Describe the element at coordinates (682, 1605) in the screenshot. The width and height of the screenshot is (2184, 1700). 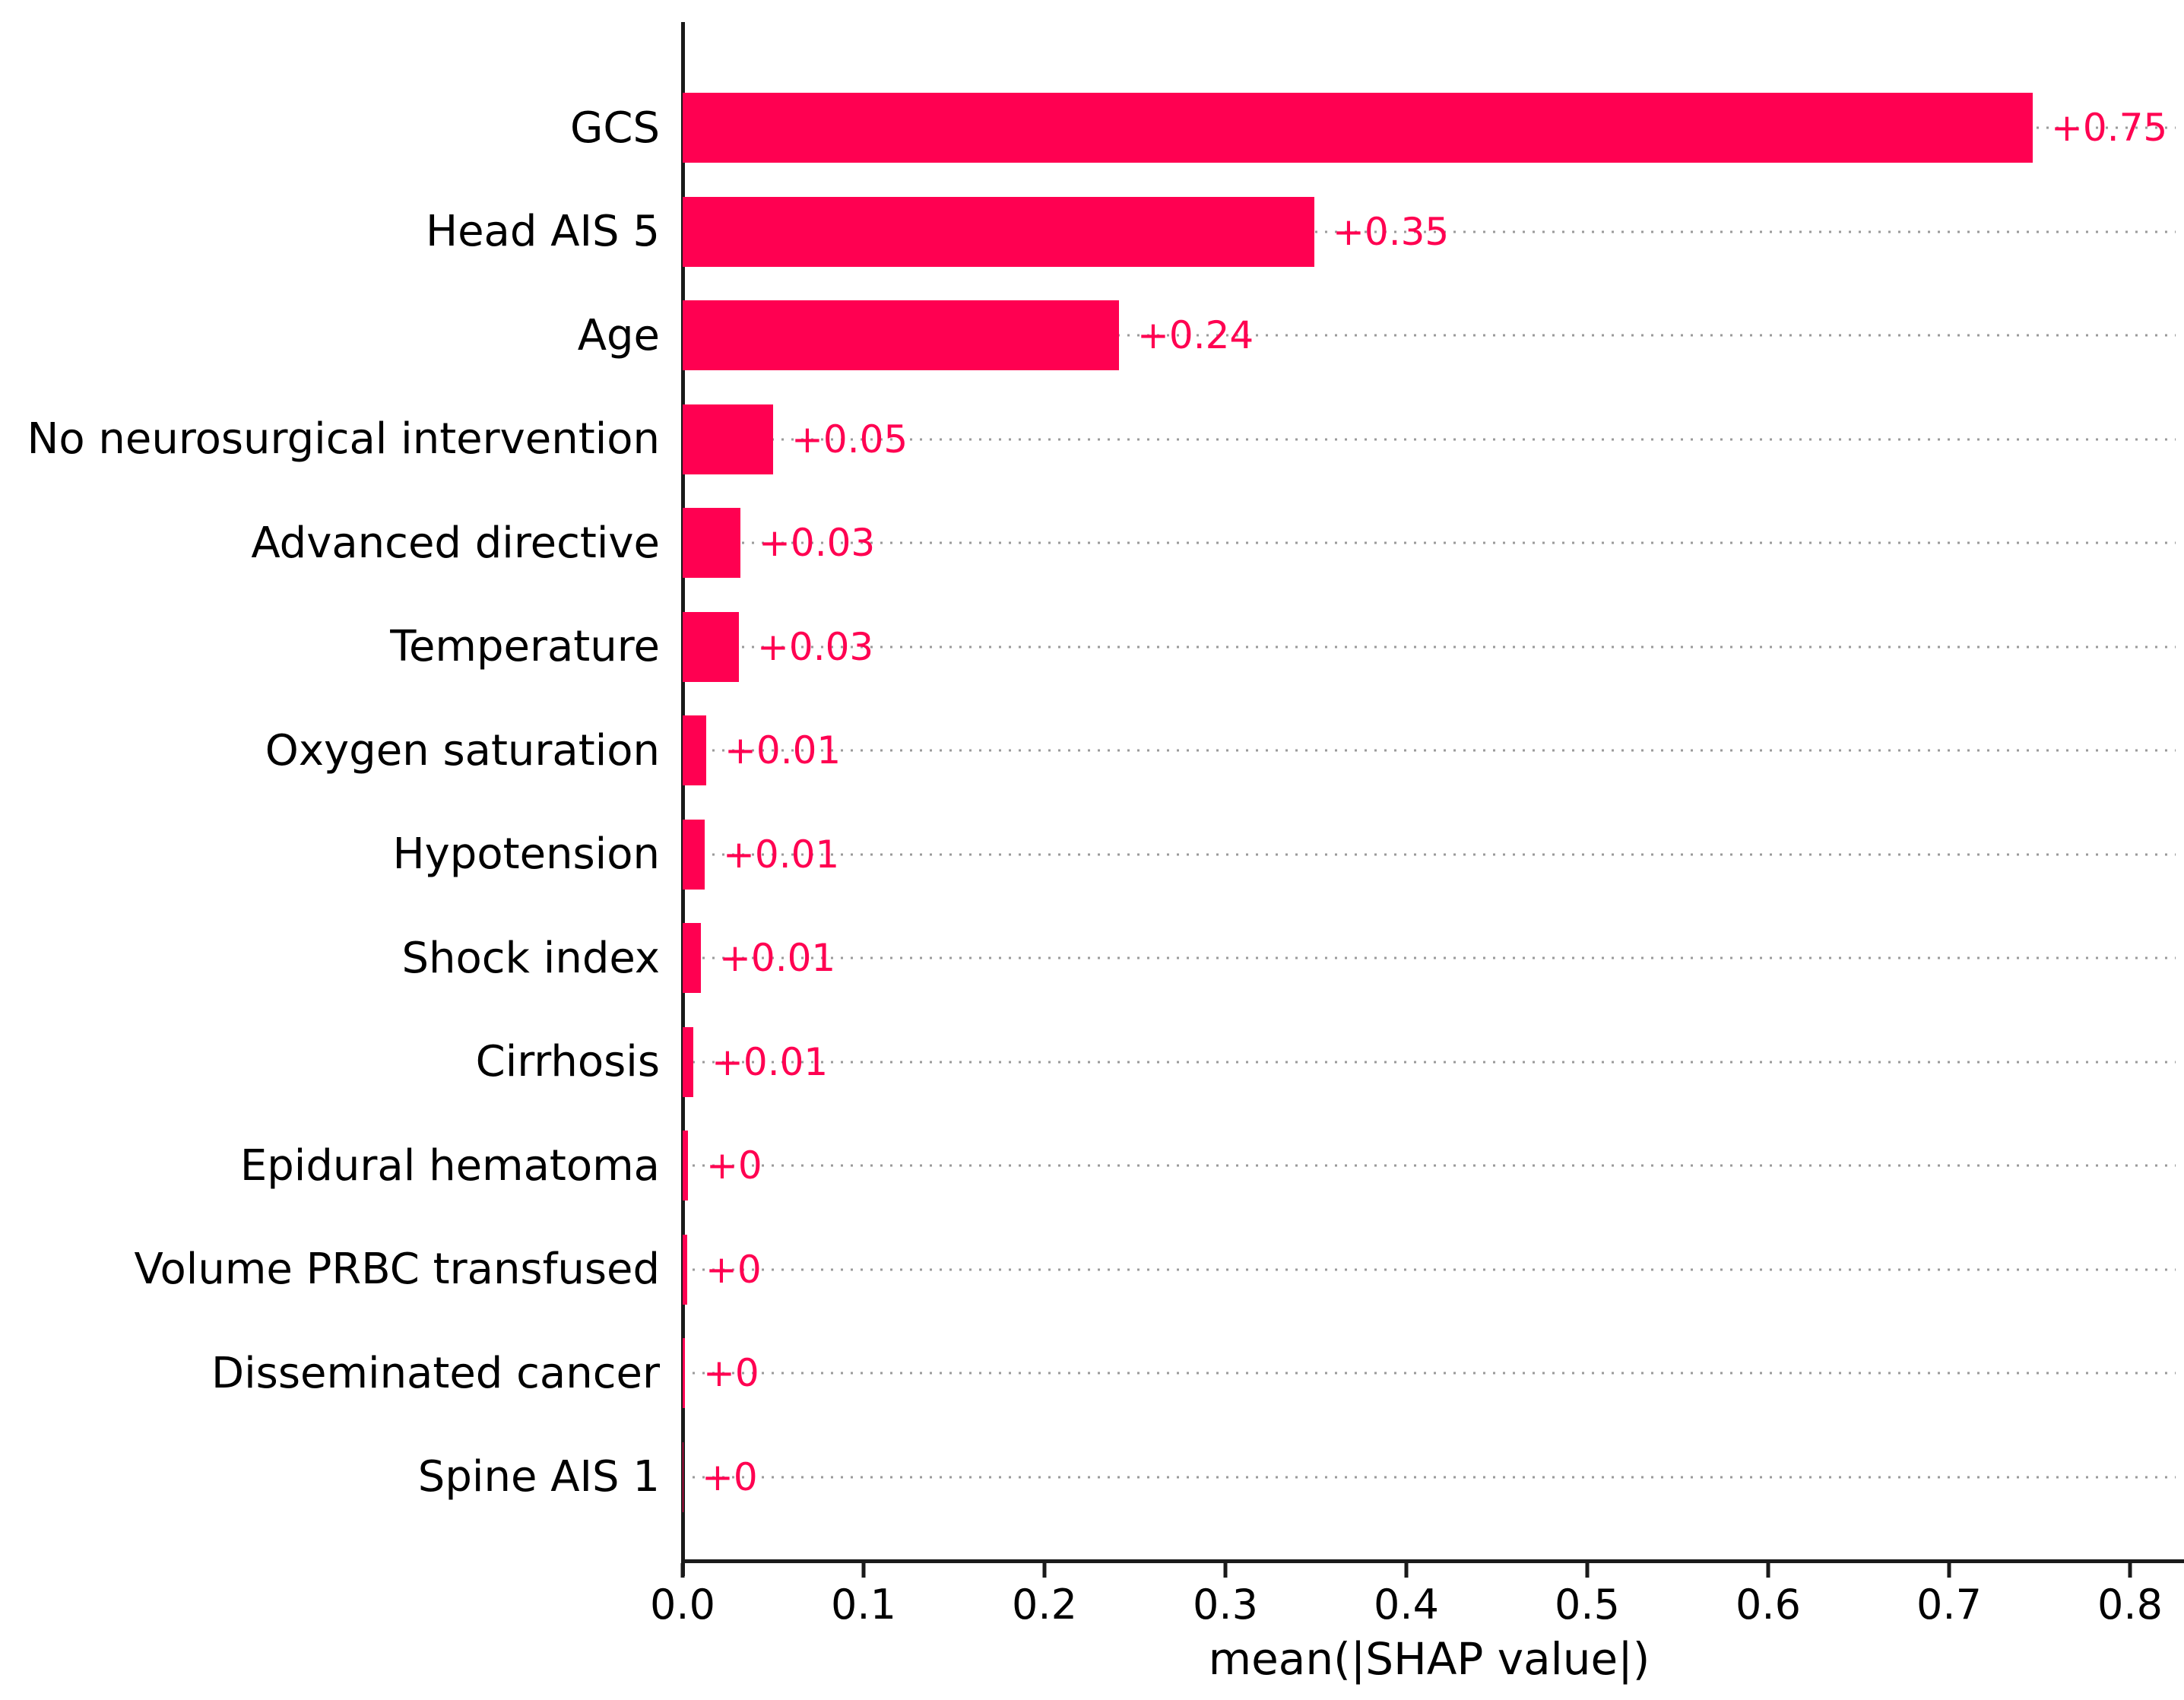
I see `x-tick-label: 0.0` at that location.